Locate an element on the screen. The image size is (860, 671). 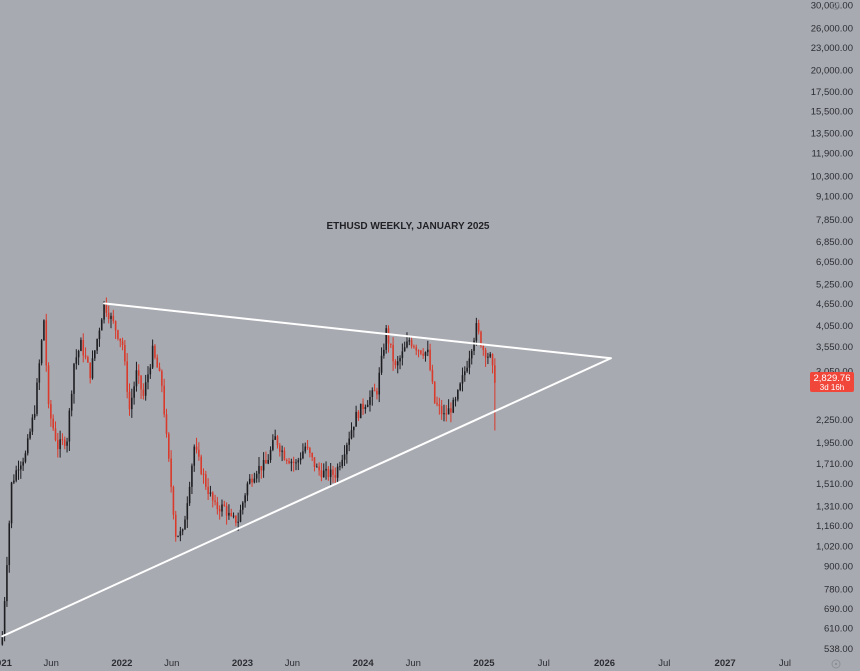
settings-icon is located at coordinates (836, 664).